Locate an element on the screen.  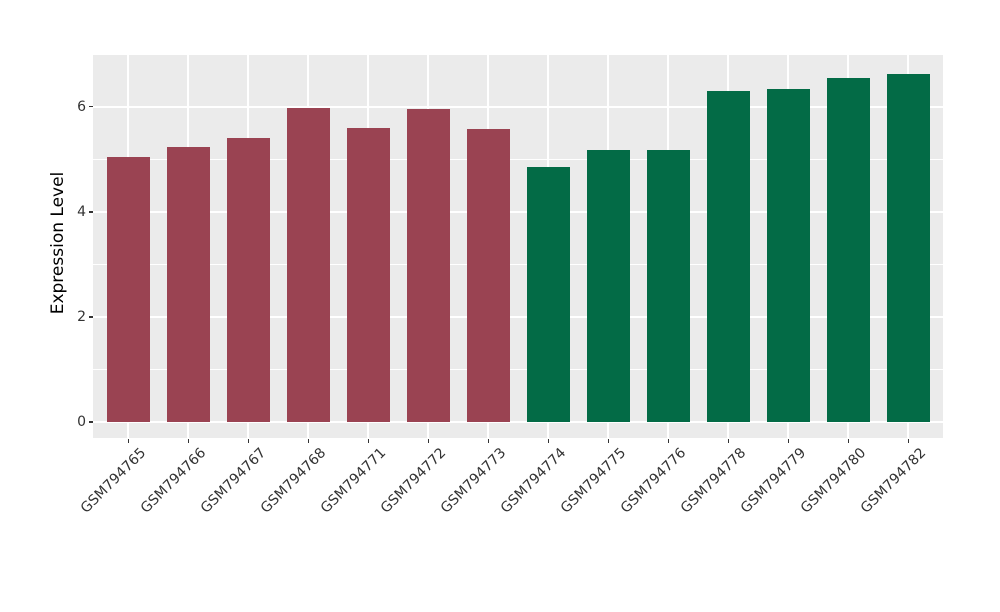
y-tick-label-6: 6 is located at coordinates (81, 106).